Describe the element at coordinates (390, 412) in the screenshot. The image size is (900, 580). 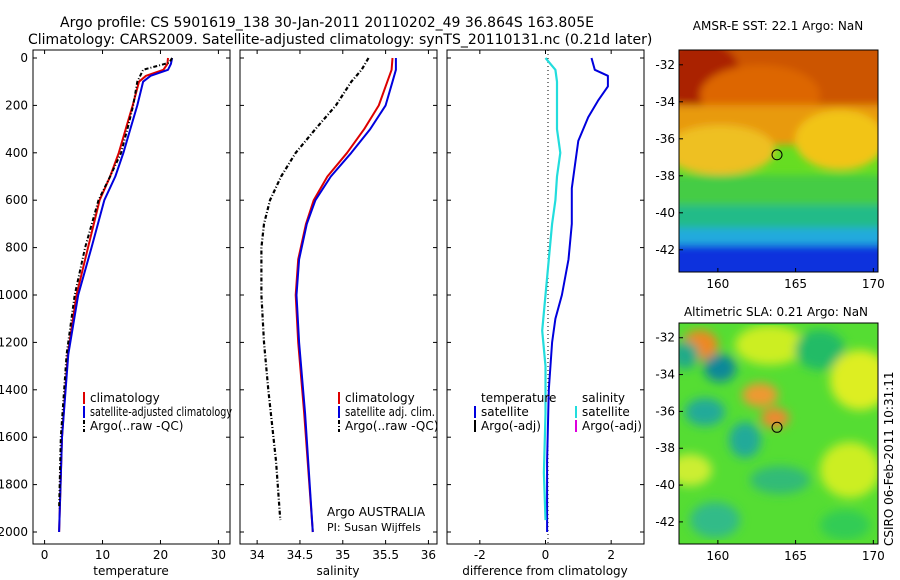
I see `legend-label-satellite-sal: satellite adj. clim.` at that location.